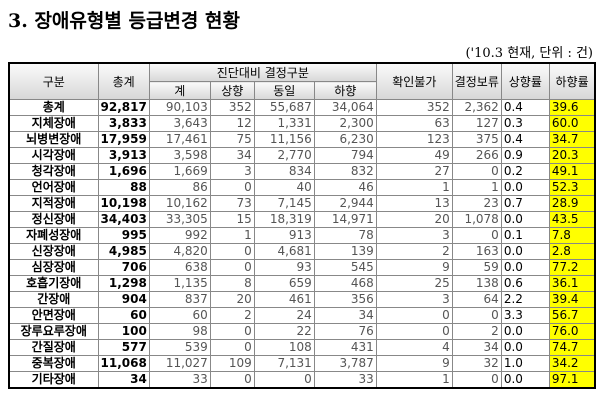 The width and height of the screenshot is (600, 410). I want to click on cell-up: 0, so click(232, 267).